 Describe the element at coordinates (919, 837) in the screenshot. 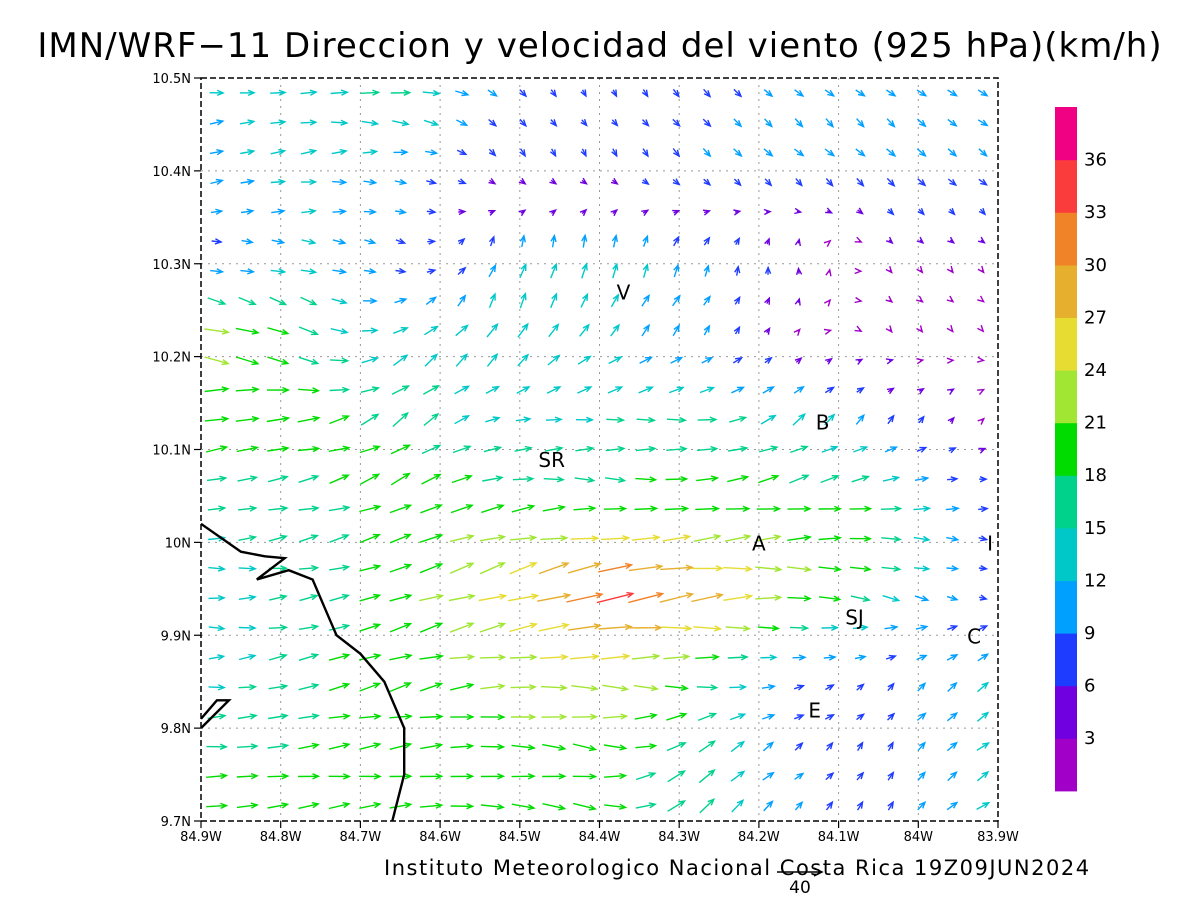

I see `x-tick-label: 84W` at that location.